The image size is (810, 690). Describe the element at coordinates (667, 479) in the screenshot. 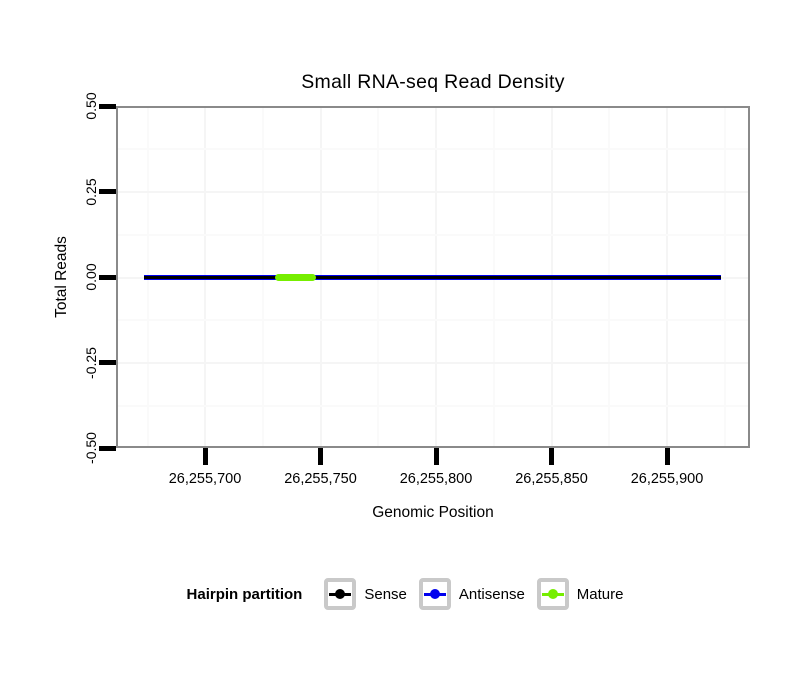

I see `x-tick-label: 26,255,900` at that location.